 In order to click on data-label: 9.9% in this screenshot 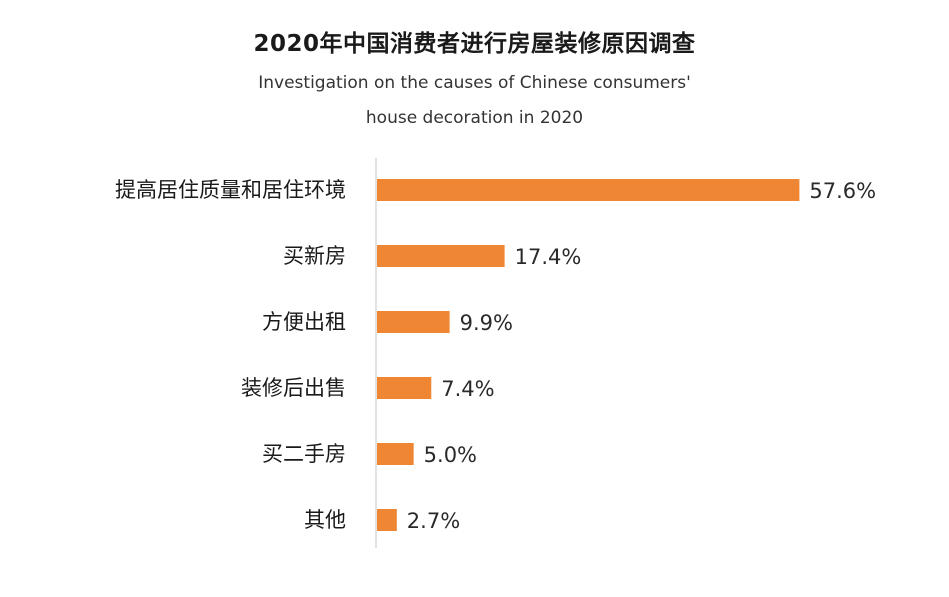, I will do `click(486, 323)`.